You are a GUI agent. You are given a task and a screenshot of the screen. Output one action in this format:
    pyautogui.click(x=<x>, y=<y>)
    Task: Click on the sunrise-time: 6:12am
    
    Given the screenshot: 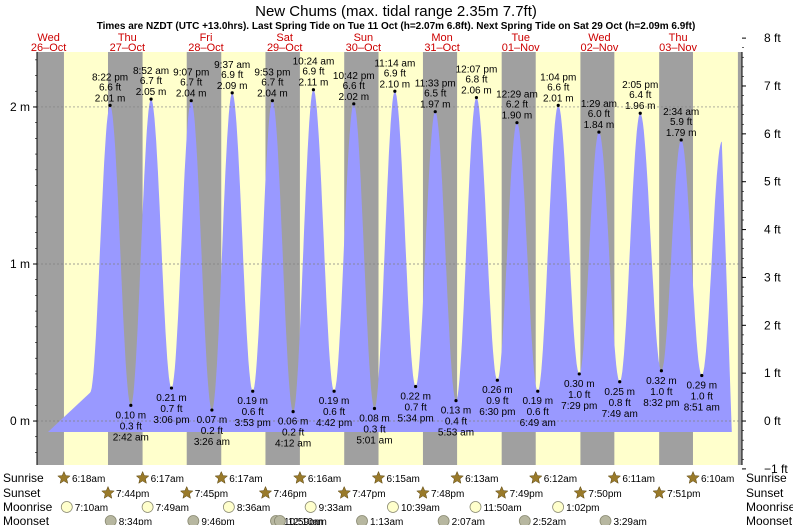 What is the action you would take?
    pyautogui.click(x=560, y=479)
    